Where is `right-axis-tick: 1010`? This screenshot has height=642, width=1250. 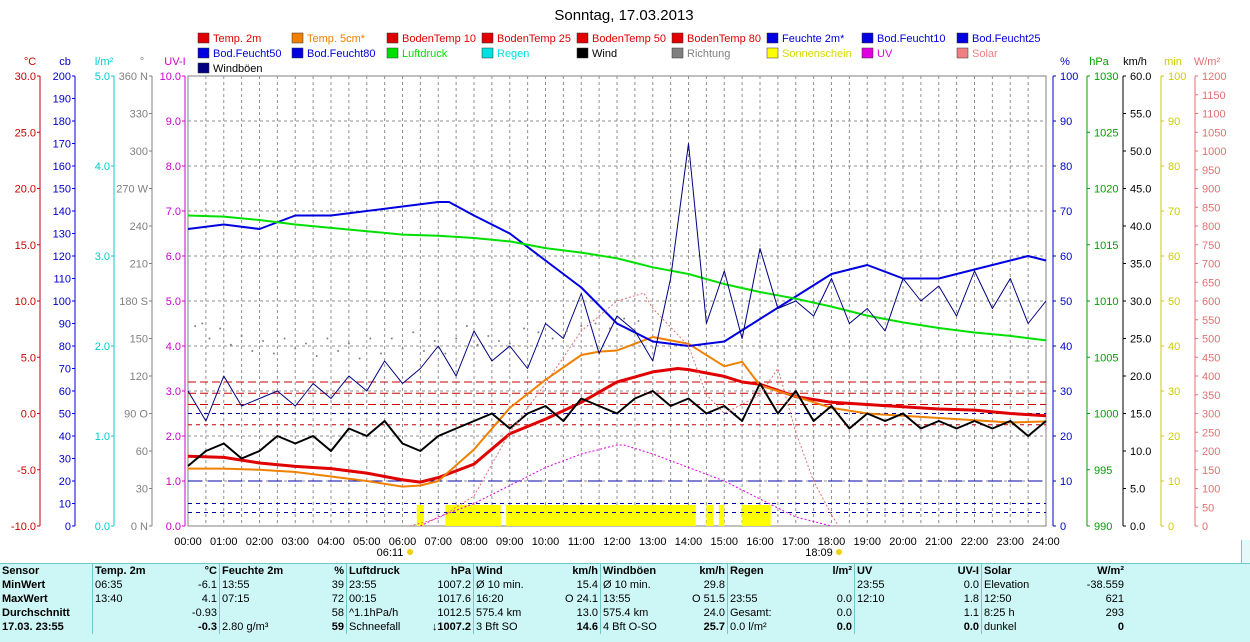 right-axis-tick: 1010 is located at coordinates (1106, 302).